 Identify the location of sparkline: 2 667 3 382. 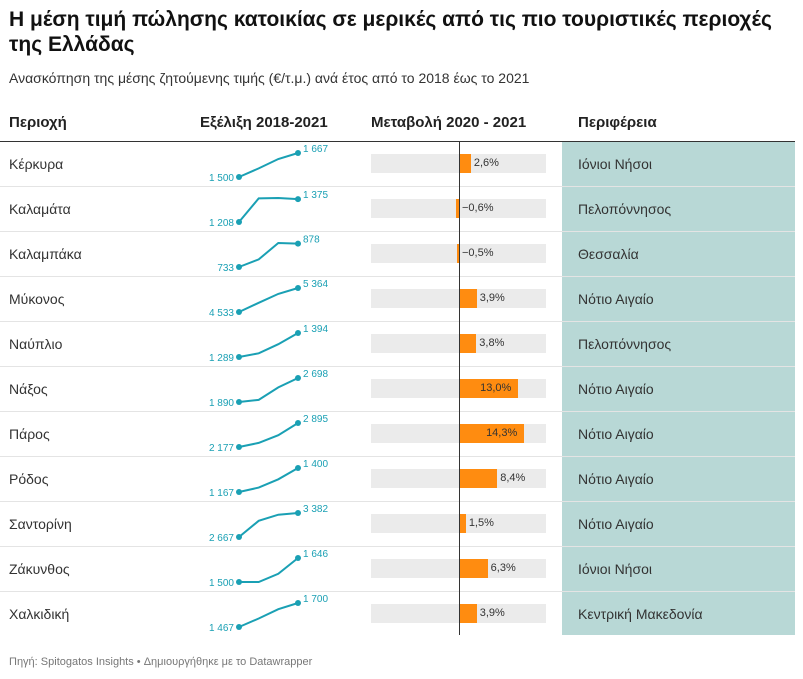
(268, 524).